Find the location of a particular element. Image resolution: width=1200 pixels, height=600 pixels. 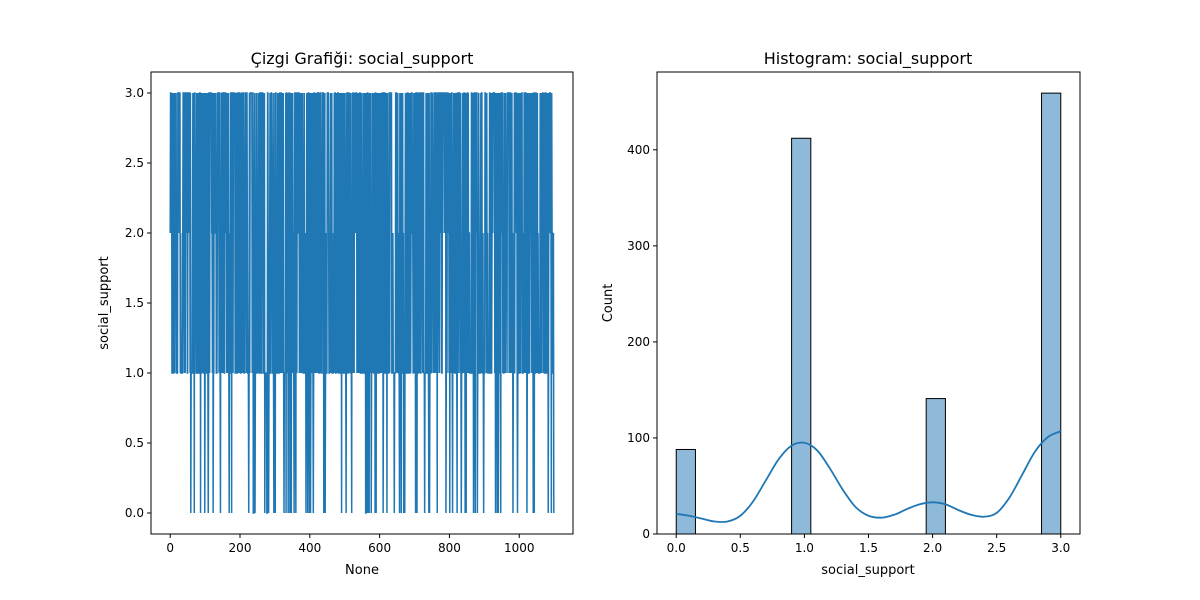

line-chart-y-tick-label: 0.0 is located at coordinates (134, 513).